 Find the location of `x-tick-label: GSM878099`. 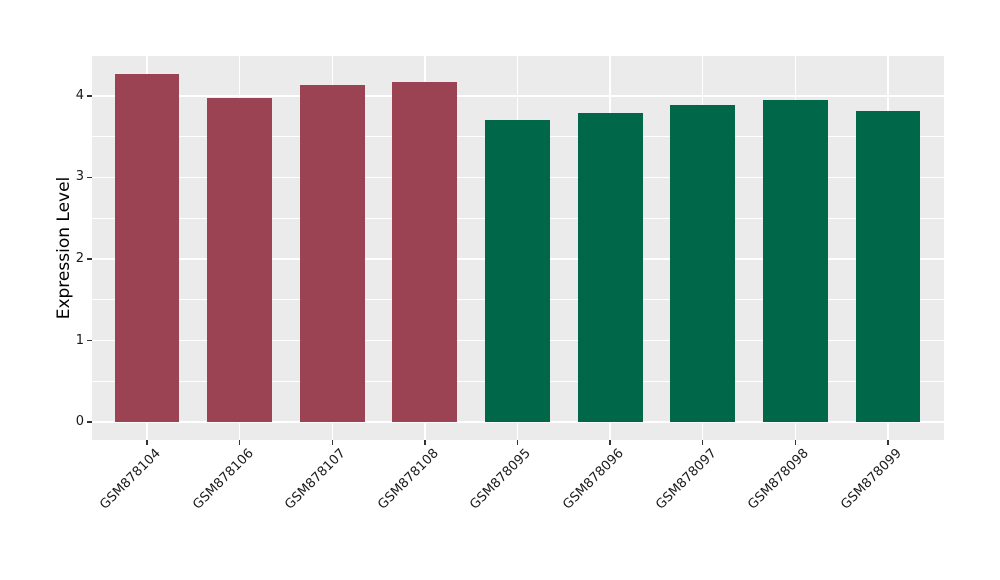

x-tick-label: GSM878099 is located at coordinates (871, 479).